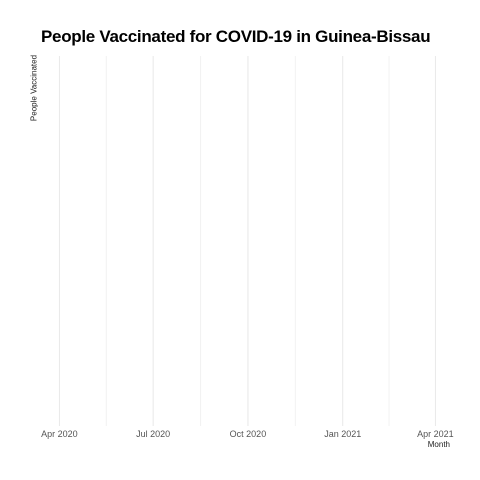  What do you see at coordinates (59, 434) in the screenshot?
I see `x-tick-label: Apr 2020` at bounding box center [59, 434].